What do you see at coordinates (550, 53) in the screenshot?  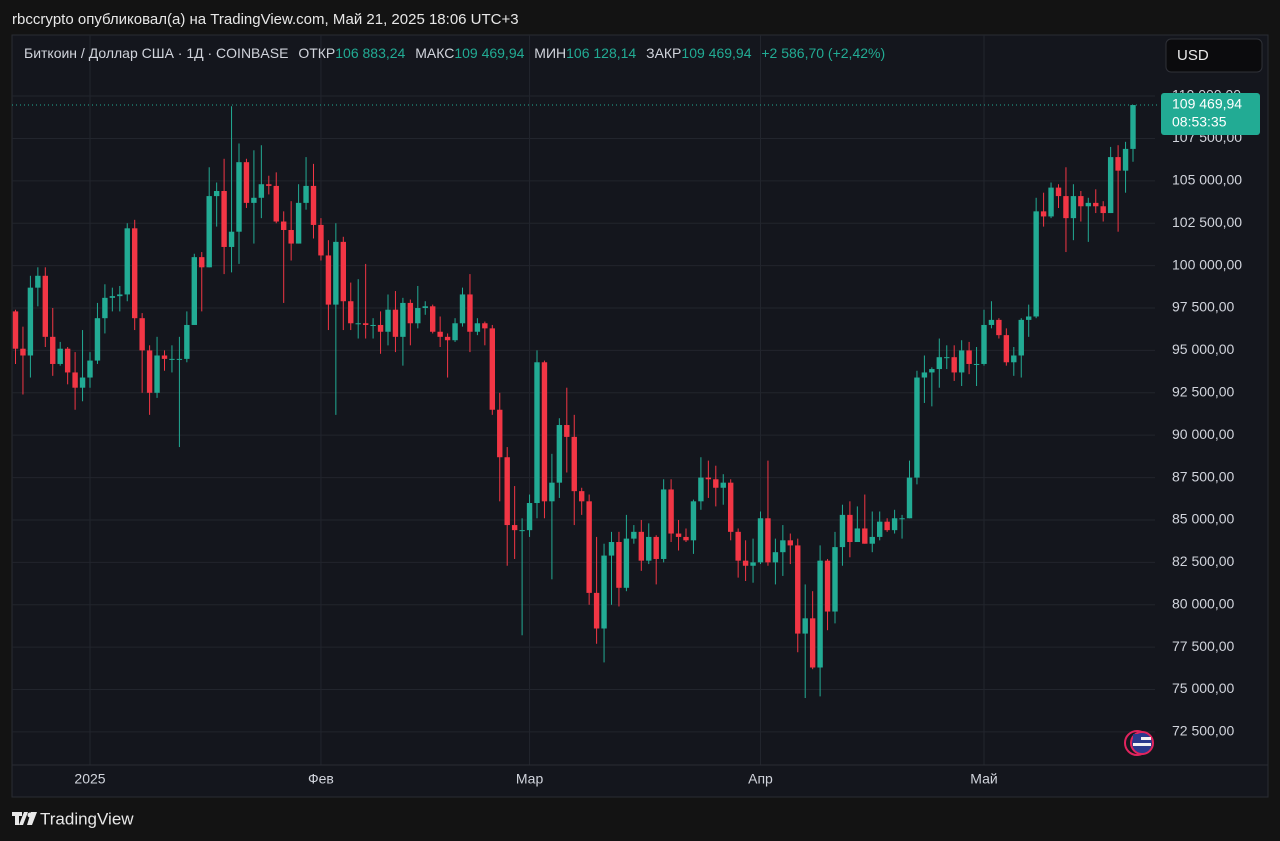 I see `low-label: МИН` at bounding box center [550, 53].